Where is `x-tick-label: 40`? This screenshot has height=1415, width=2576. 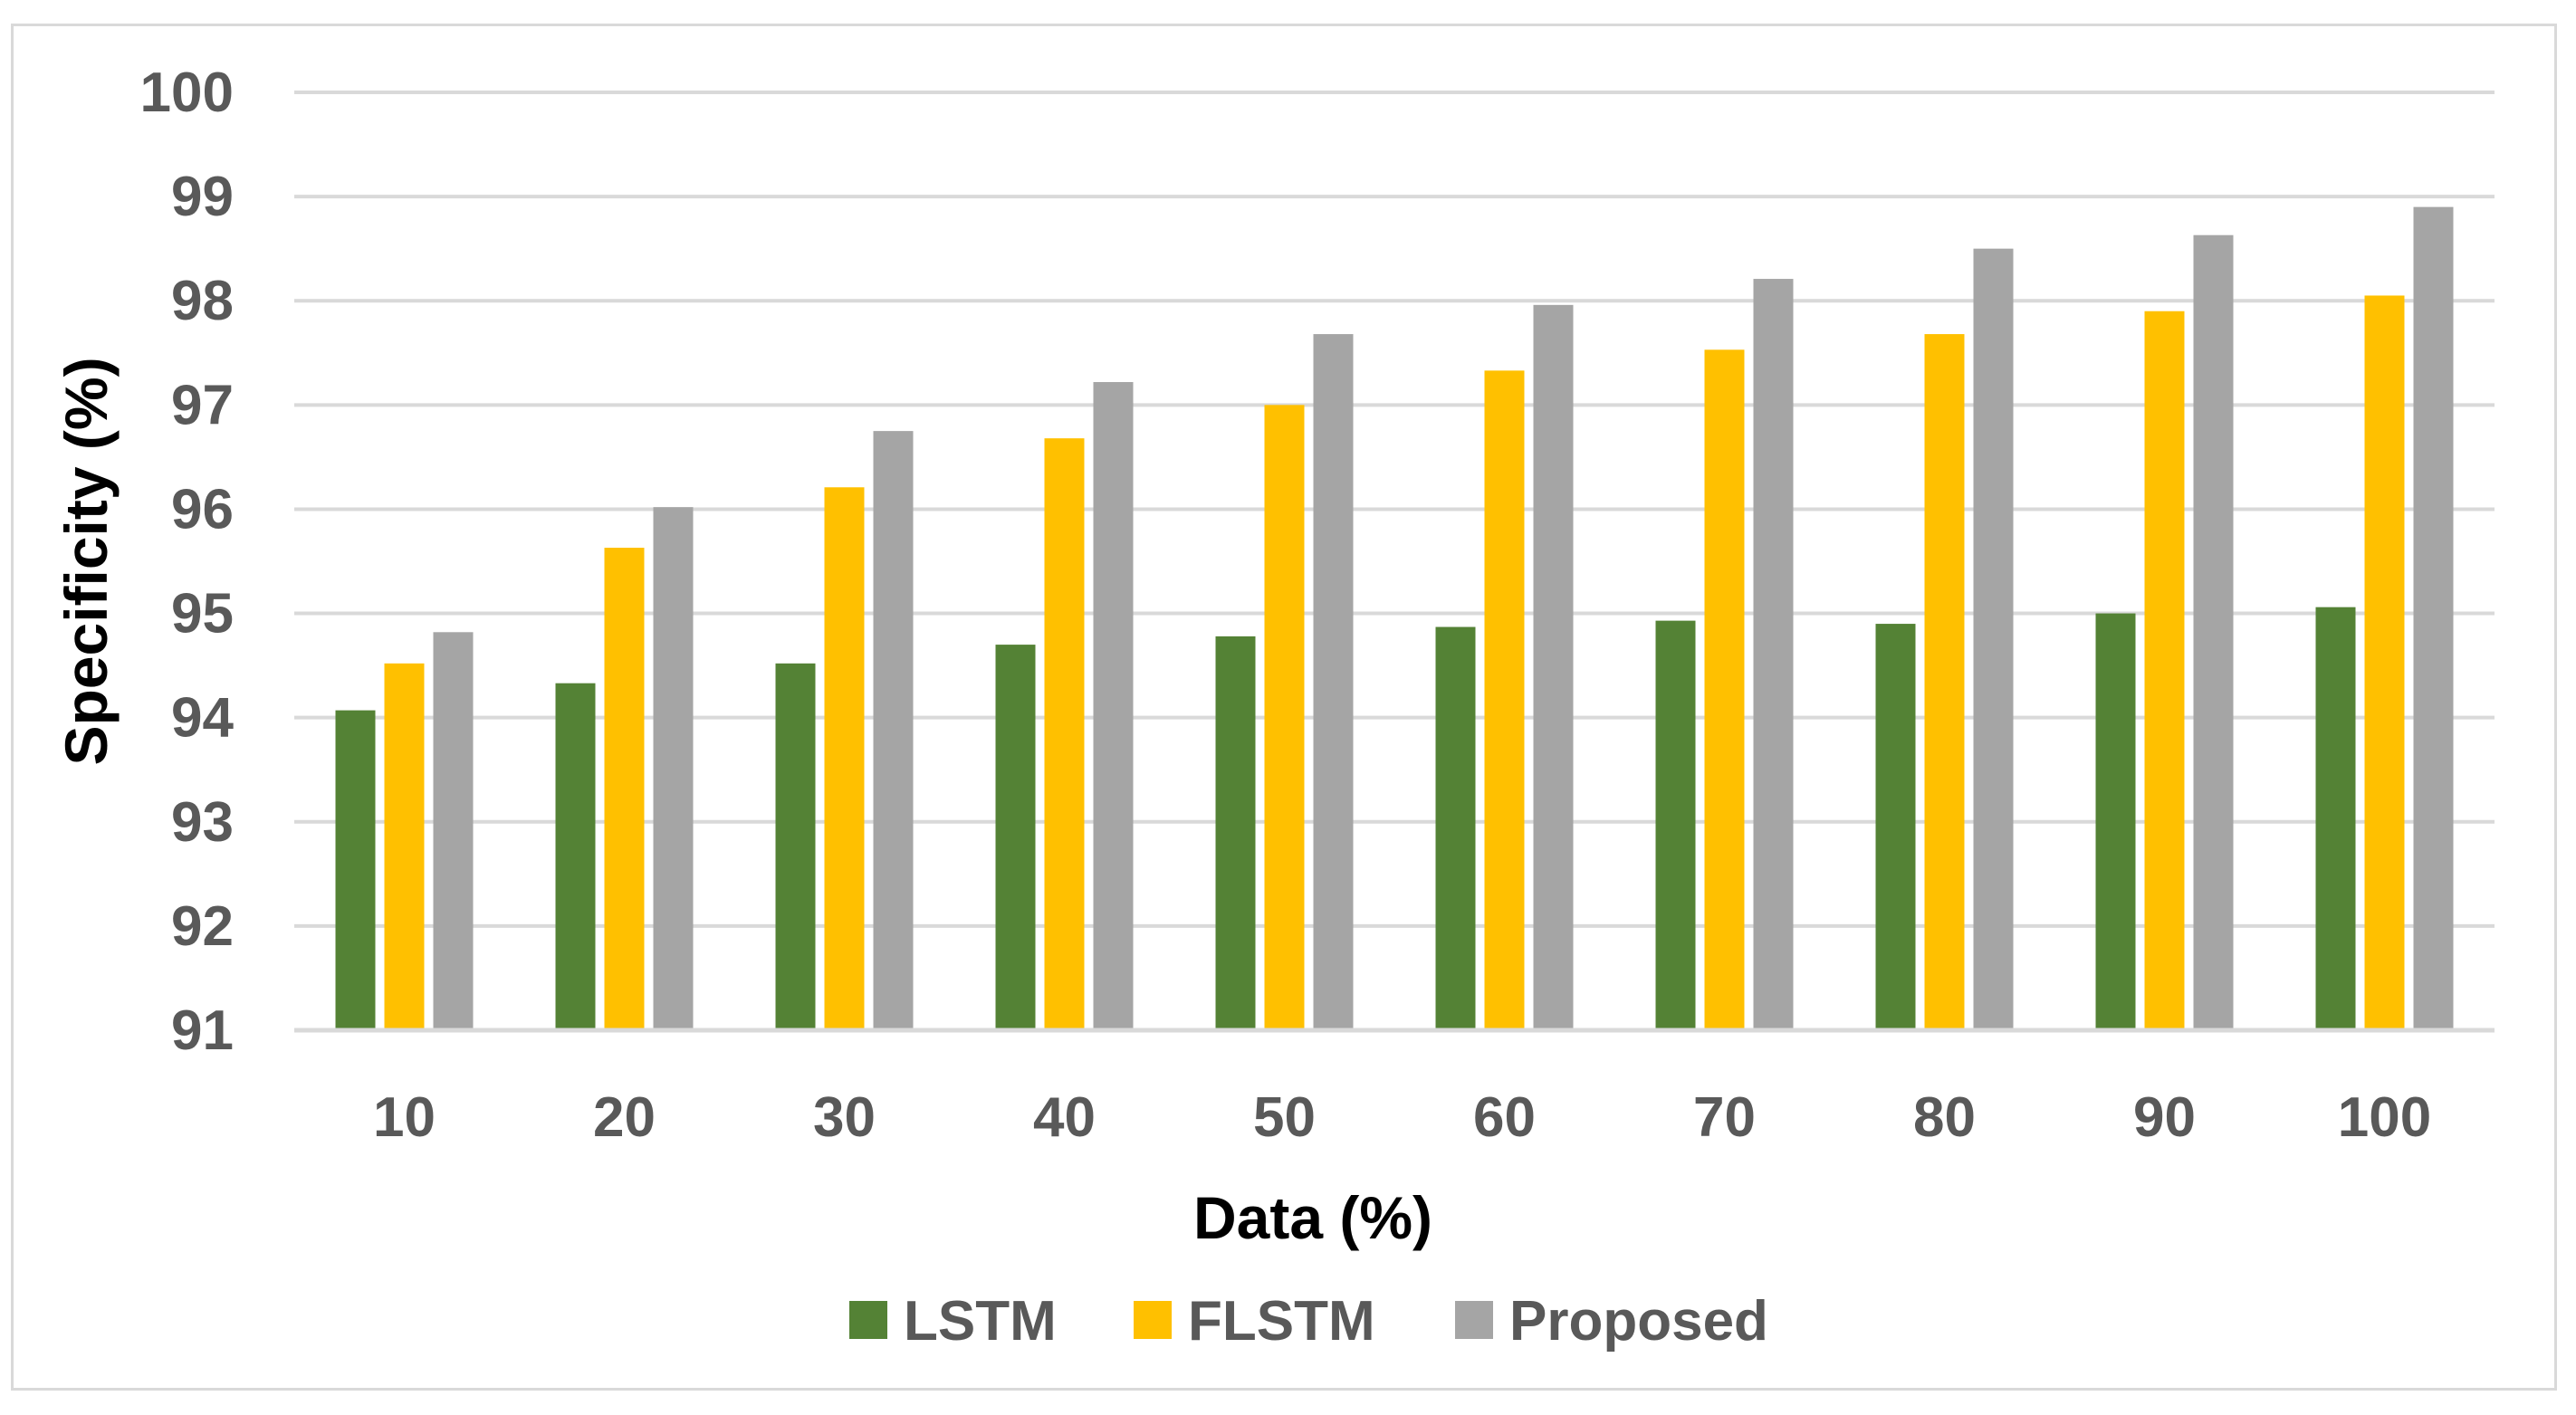
x-tick-label: 40 is located at coordinates (1064, 1117).